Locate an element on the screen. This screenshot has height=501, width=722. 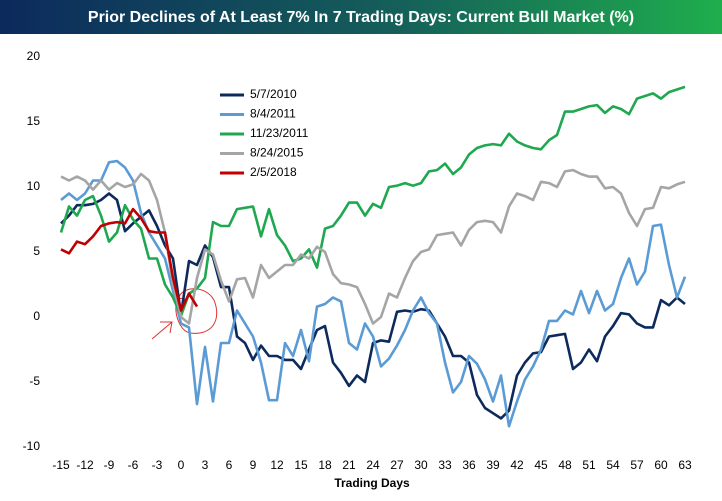
x-tick-label: -3 is located at coordinates (157, 465).